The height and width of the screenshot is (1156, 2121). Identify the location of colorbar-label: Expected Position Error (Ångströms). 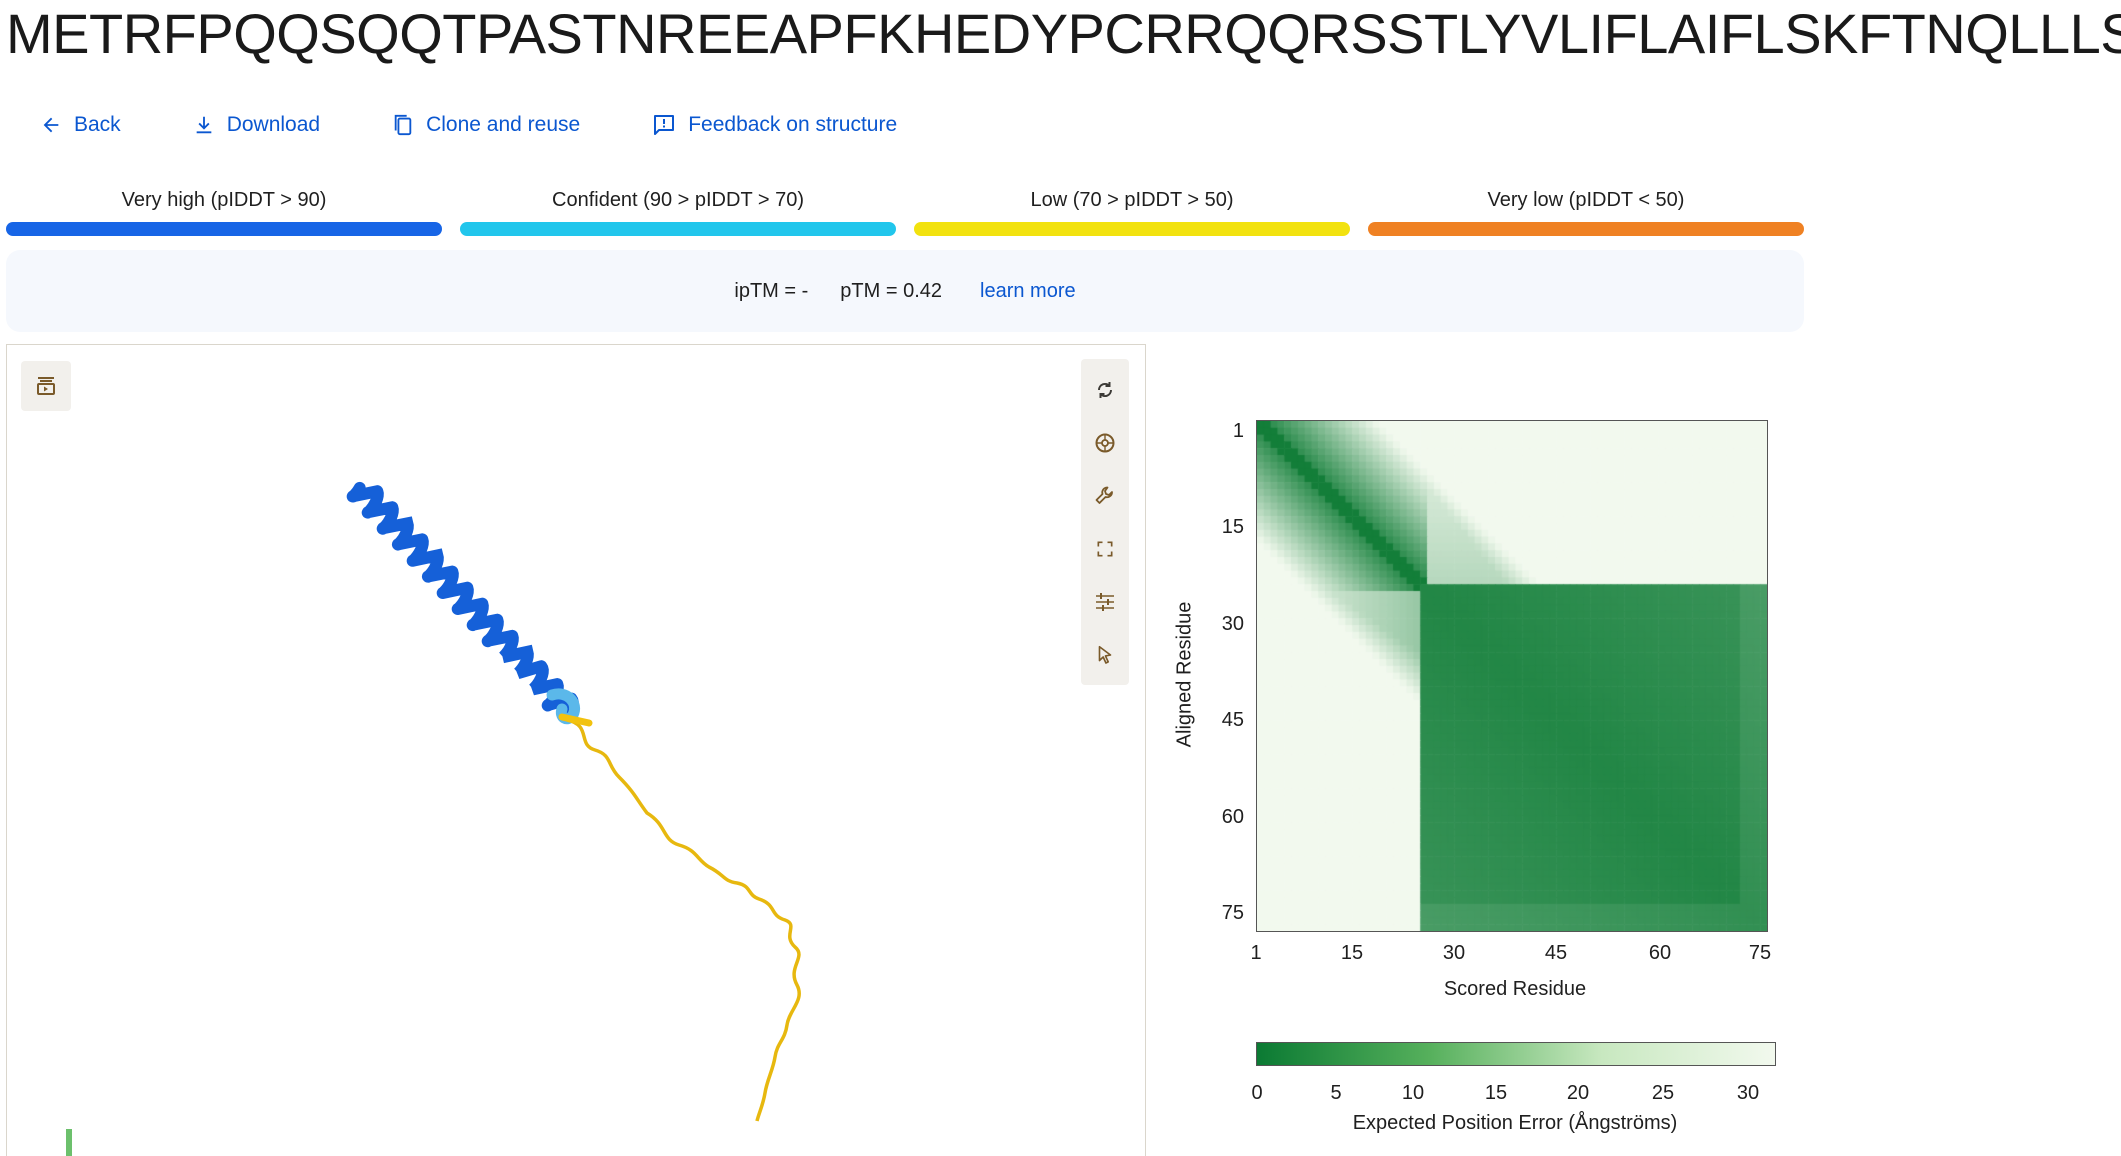
(1515, 1123).